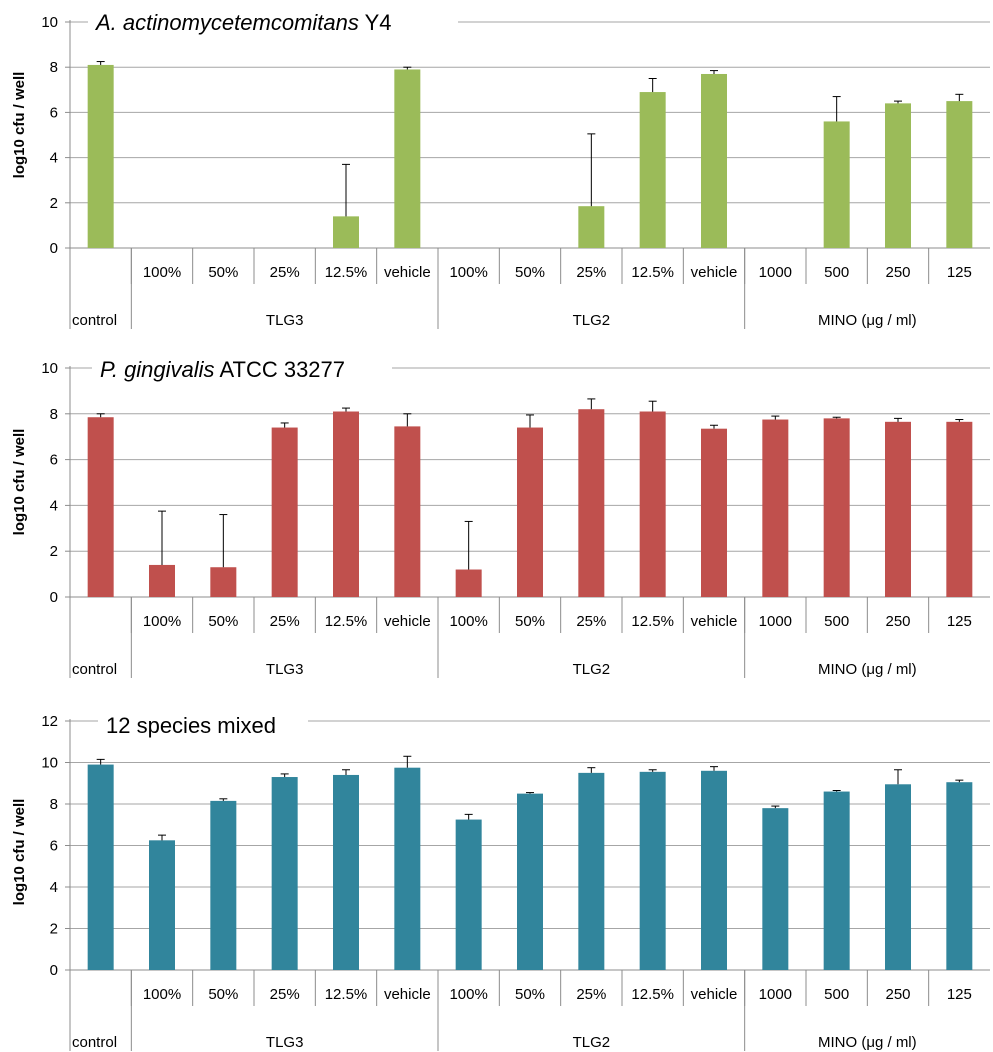 Image resolution: width=993 pixels, height=1052 pixels. What do you see at coordinates (19, 852) in the screenshot?
I see `y-axis-label: log10 cfu / well` at bounding box center [19, 852].